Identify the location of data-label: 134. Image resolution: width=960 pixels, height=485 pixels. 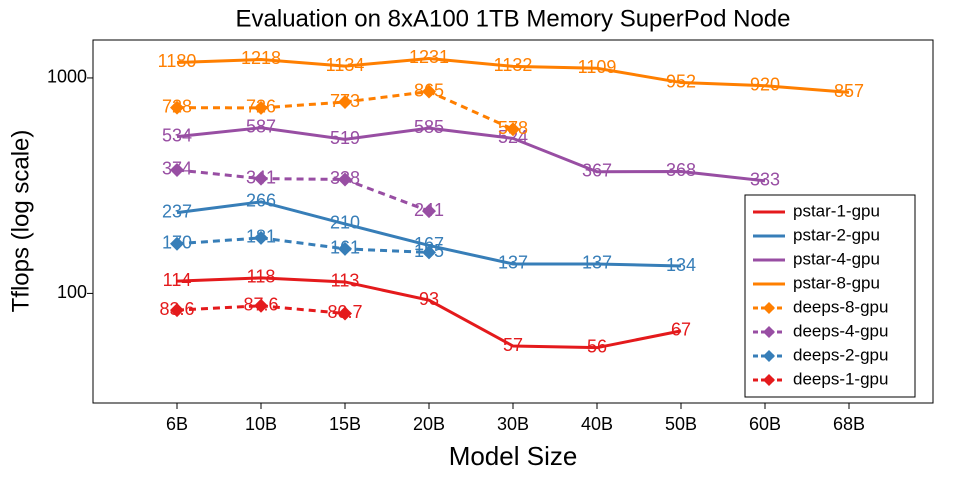
(681, 265).